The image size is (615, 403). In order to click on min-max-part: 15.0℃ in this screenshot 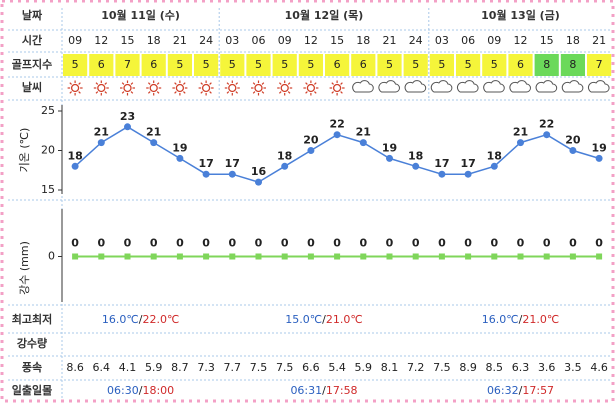, I will do `click(303, 319)`.